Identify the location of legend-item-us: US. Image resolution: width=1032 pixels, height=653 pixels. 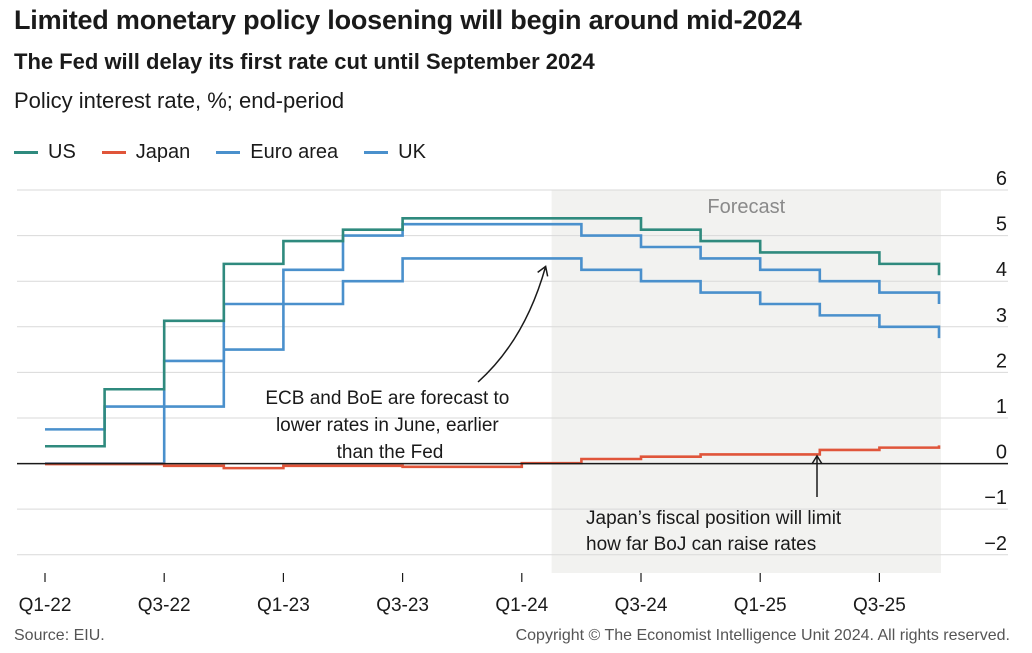
(45, 152).